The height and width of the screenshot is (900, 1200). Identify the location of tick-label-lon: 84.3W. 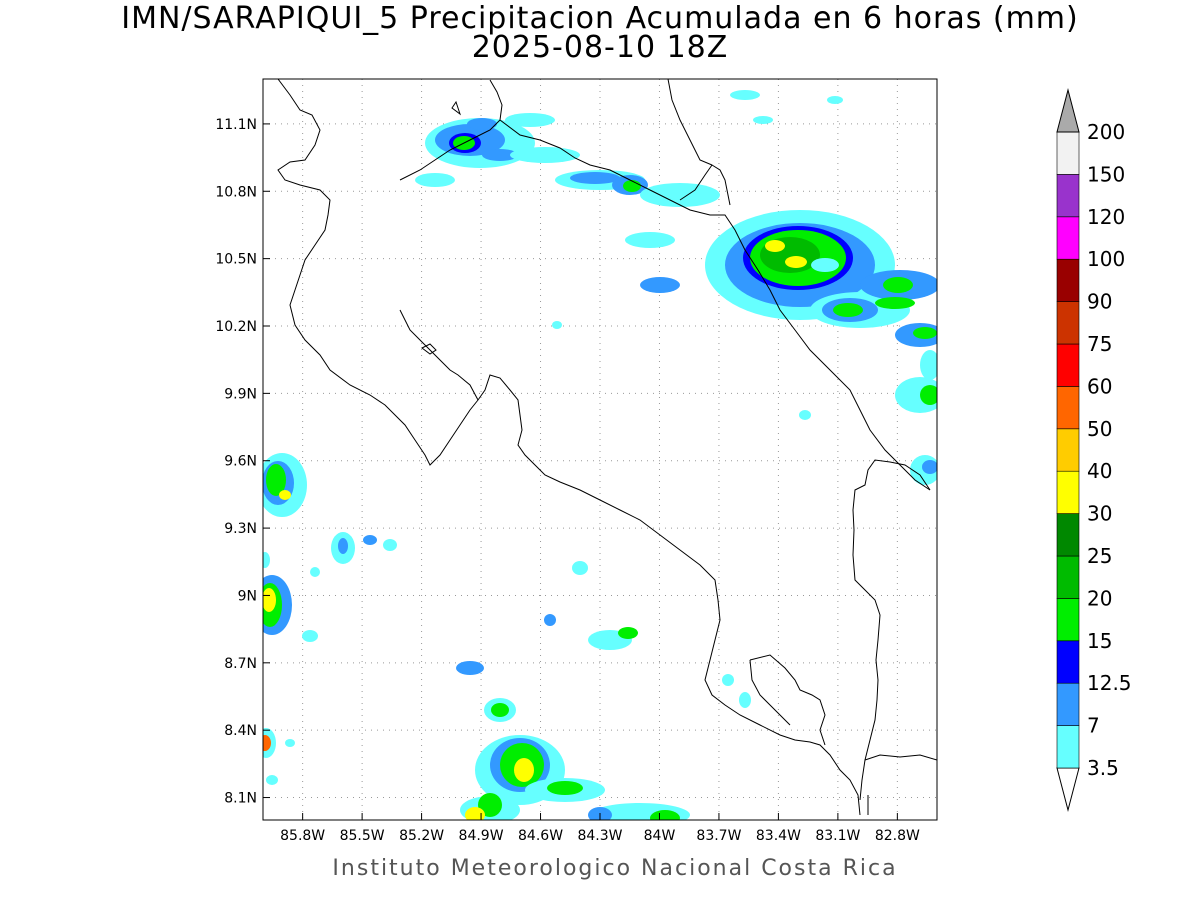
(599, 836).